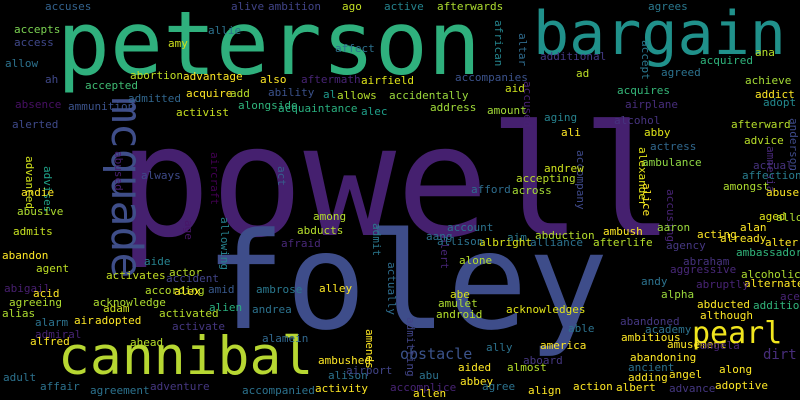  Describe the element at coordinates (40, 211) in the screenshot. I see `word-abusive: abusive` at that location.